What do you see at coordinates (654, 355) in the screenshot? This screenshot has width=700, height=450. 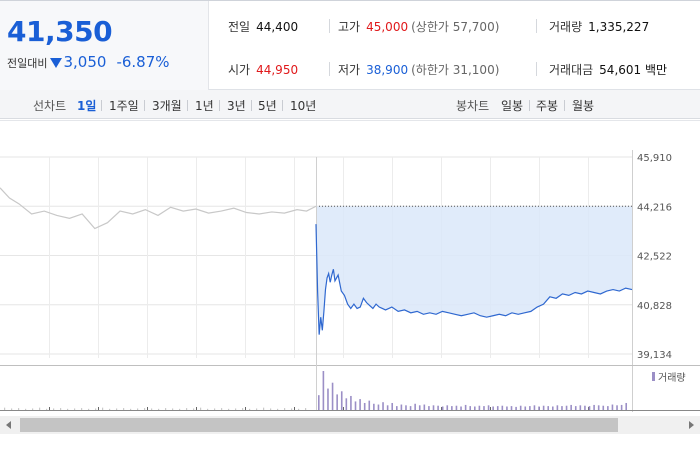 I see `y-tick-label: 39,134` at bounding box center [654, 355].